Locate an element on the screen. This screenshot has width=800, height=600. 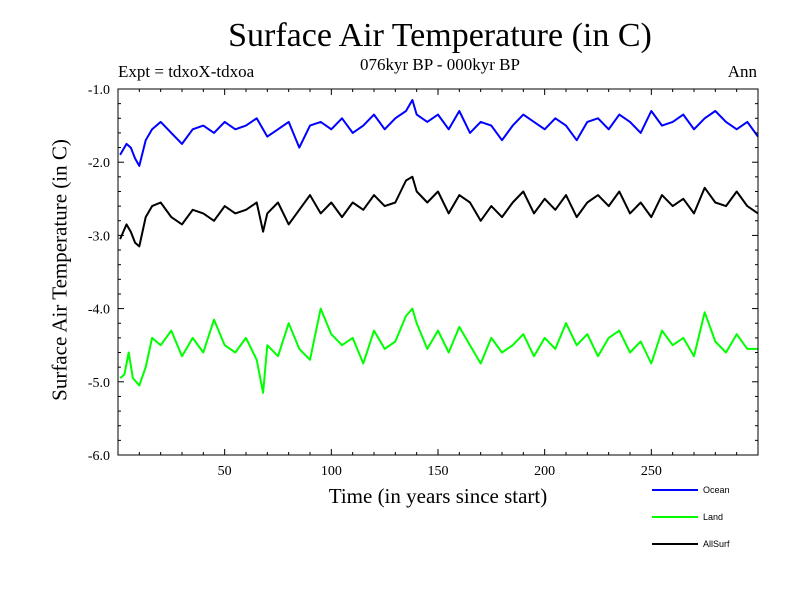
chart-title: Surface Air Temperature (in C) is located at coordinates (440, 35).